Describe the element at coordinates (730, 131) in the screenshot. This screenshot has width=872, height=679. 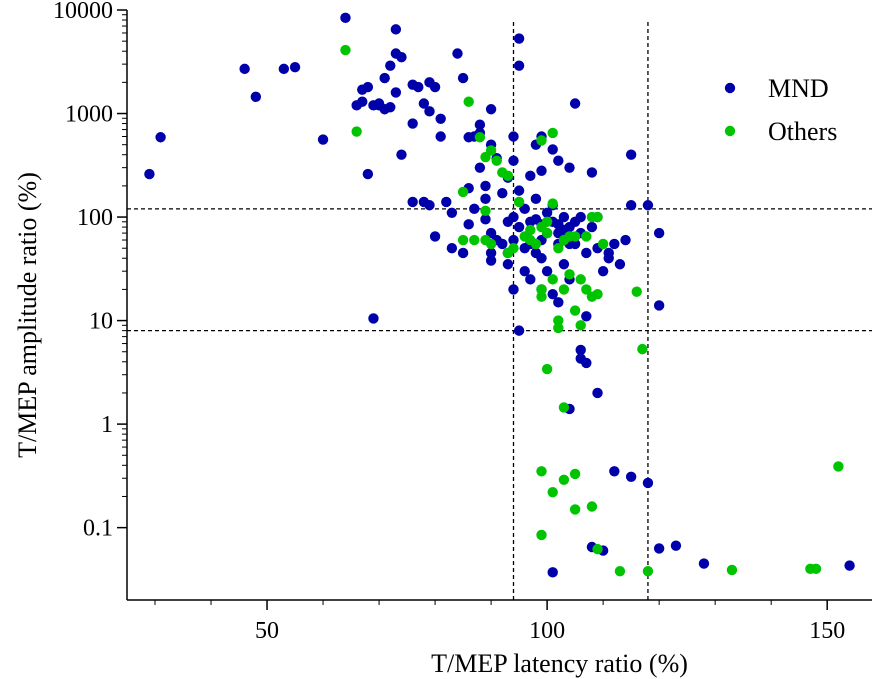
I see `legend-marker-others` at that location.